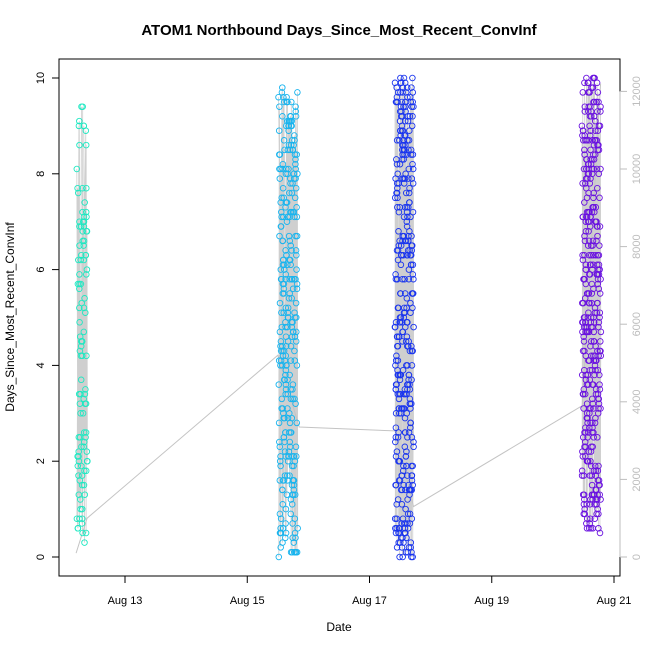 The width and height of the screenshot is (650, 650). Describe the element at coordinates (637, 169) in the screenshot. I see `y2-tick-label: 10000` at that location.